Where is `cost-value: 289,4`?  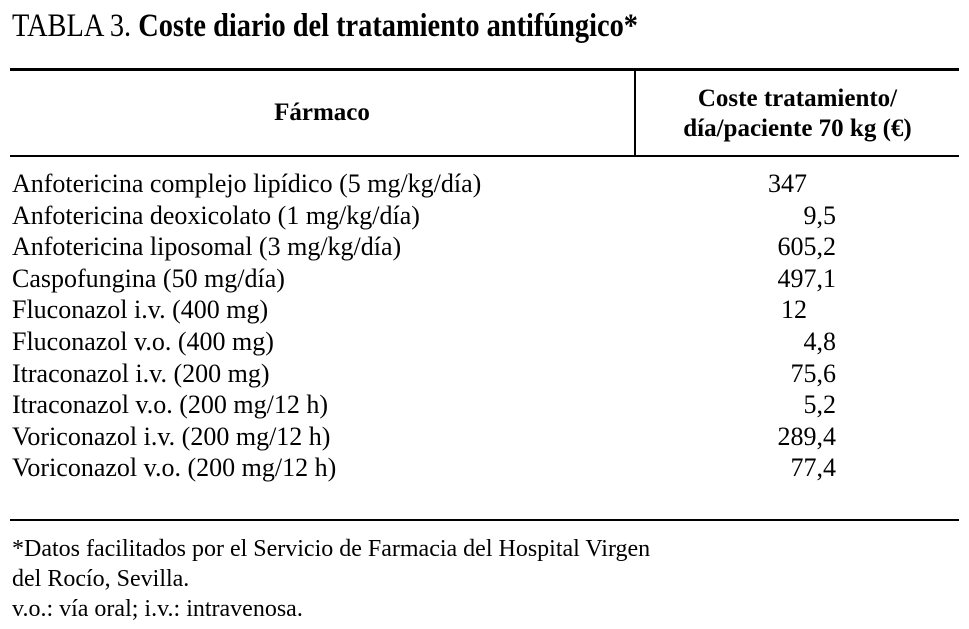 cost-value: 289,4 is located at coordinates (807, 436).